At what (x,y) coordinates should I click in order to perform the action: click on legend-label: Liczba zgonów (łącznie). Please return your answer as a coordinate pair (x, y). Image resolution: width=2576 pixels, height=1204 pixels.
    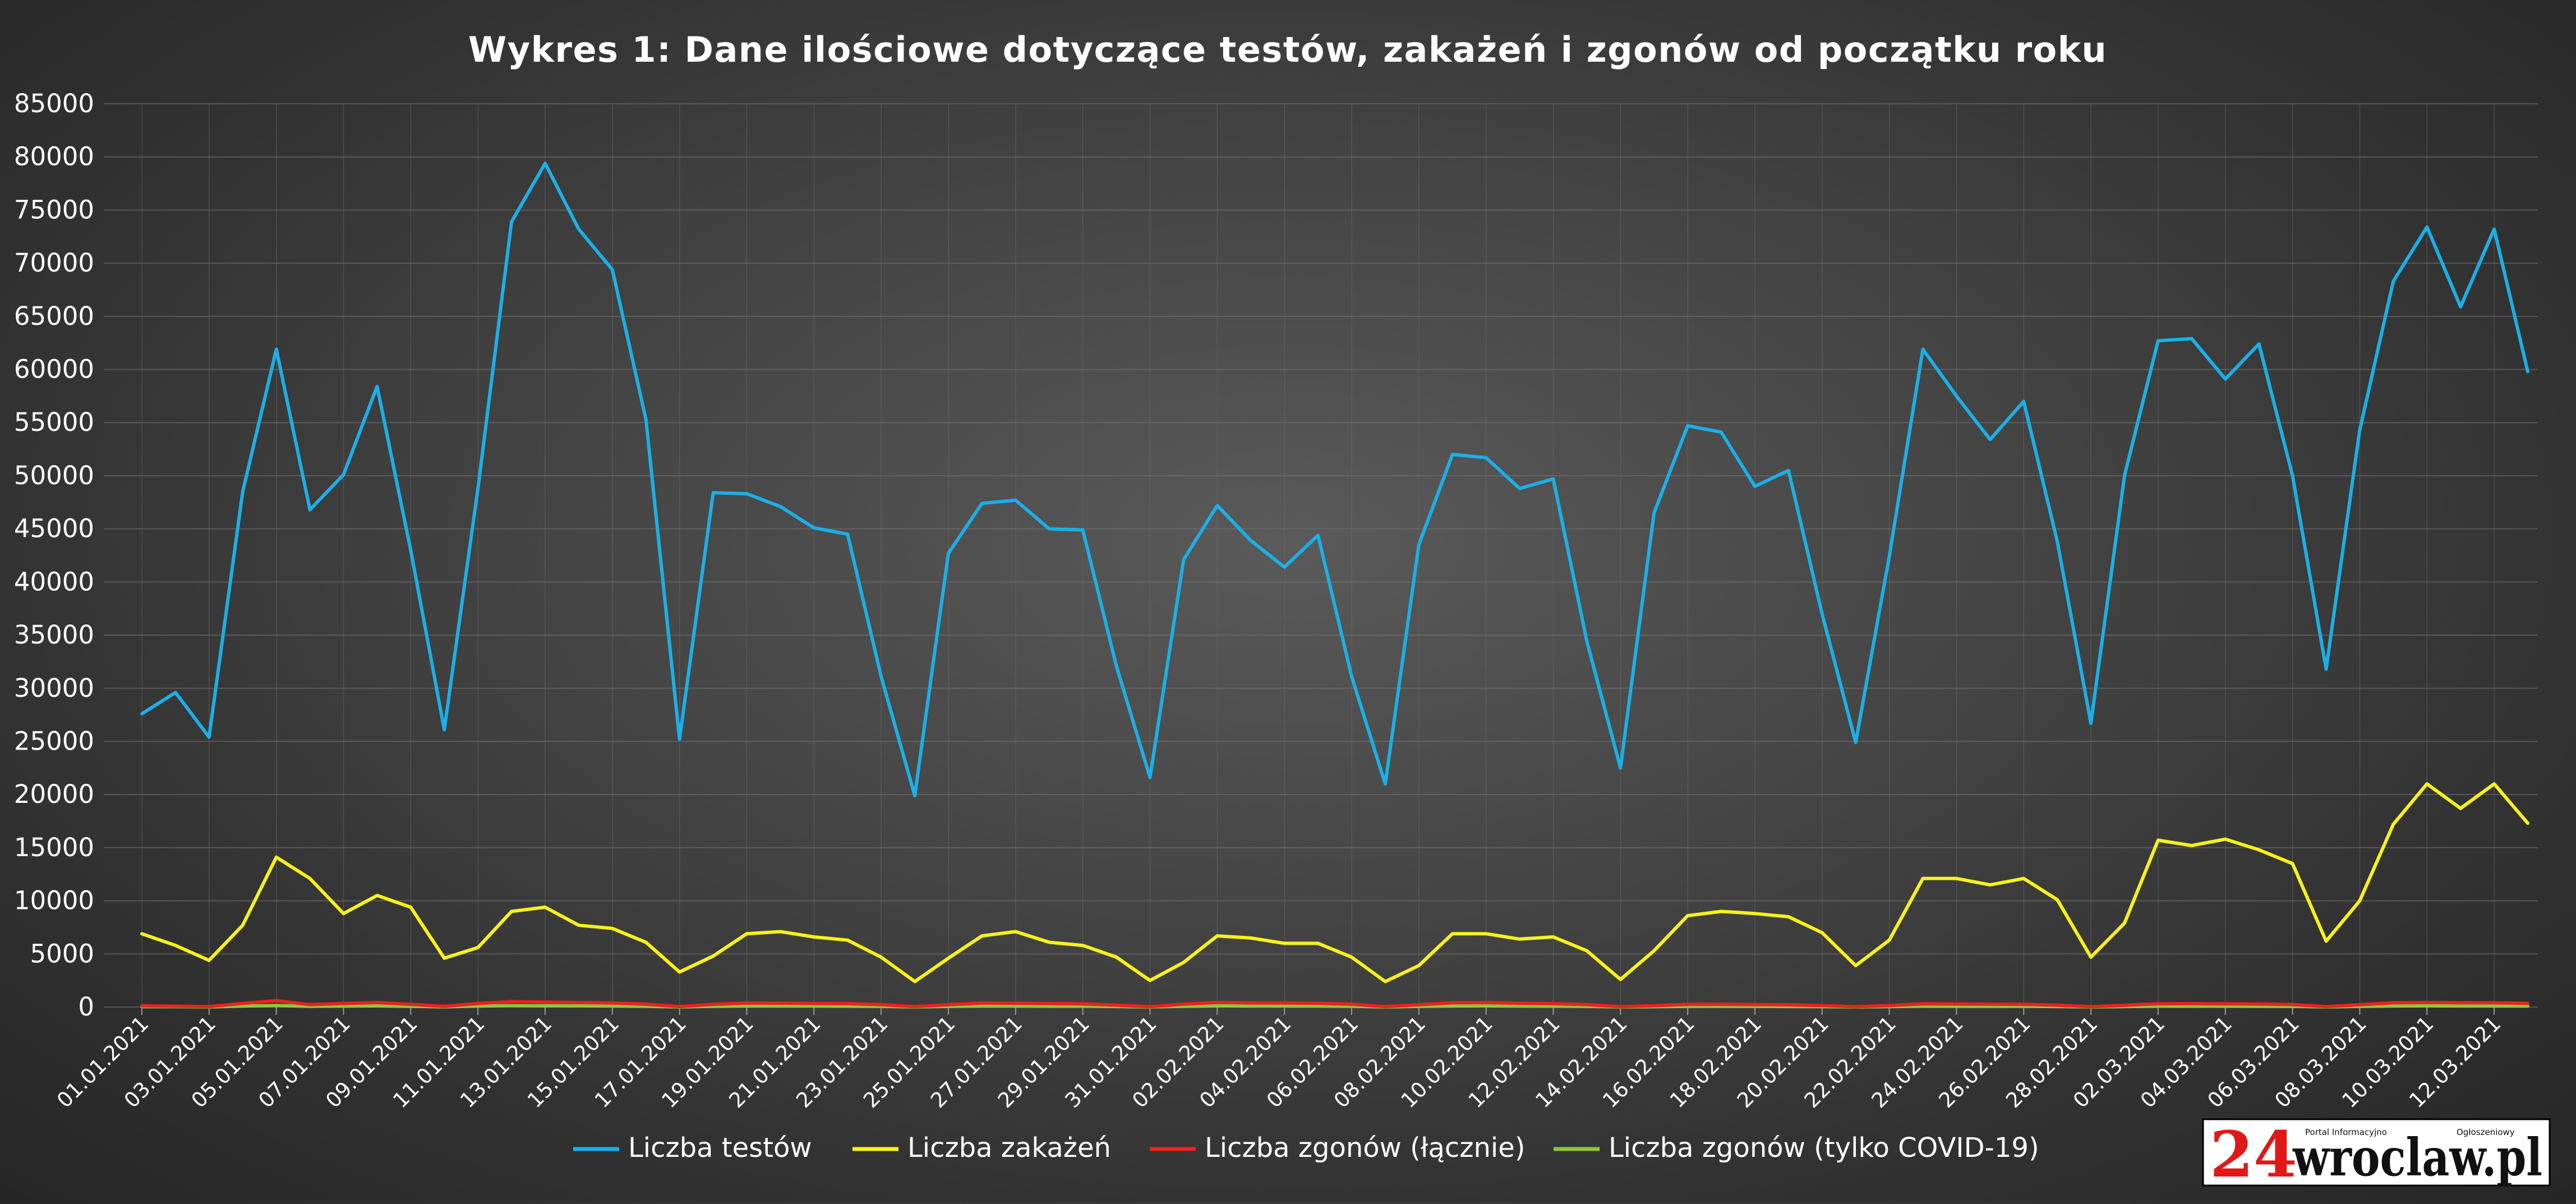
    Looking at the image, I should click on (1365, 1148).